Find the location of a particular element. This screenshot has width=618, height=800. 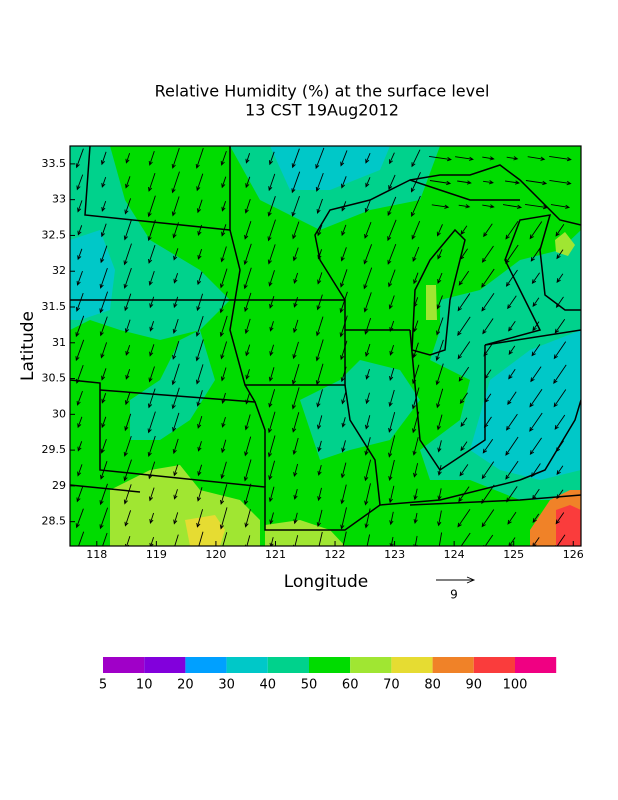

y-tick-label: 31.5 is located at coordinates (54, 306).